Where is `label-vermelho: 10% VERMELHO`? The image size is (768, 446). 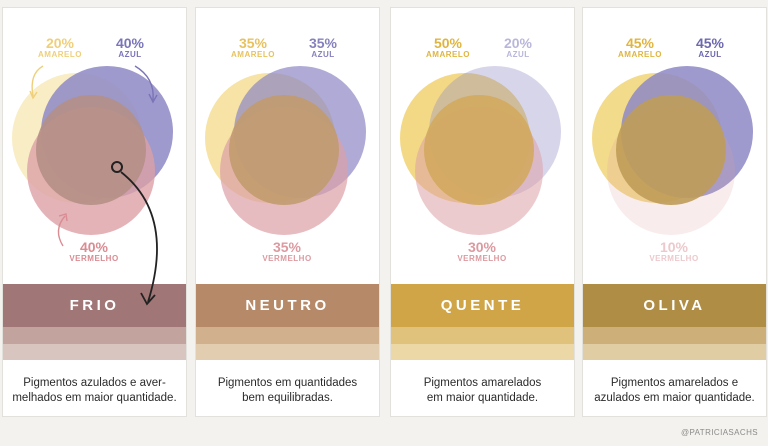
label-vermelho: 10% VERMELHO is located at coordinates (674, 251).